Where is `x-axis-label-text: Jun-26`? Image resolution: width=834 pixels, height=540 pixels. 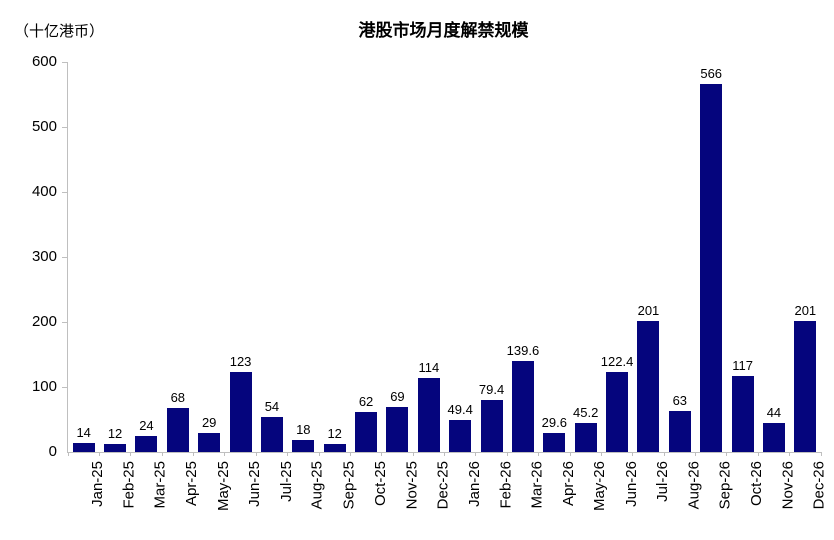
x-axis-label-text: Jun-26 is located at coordinates (631, 484).